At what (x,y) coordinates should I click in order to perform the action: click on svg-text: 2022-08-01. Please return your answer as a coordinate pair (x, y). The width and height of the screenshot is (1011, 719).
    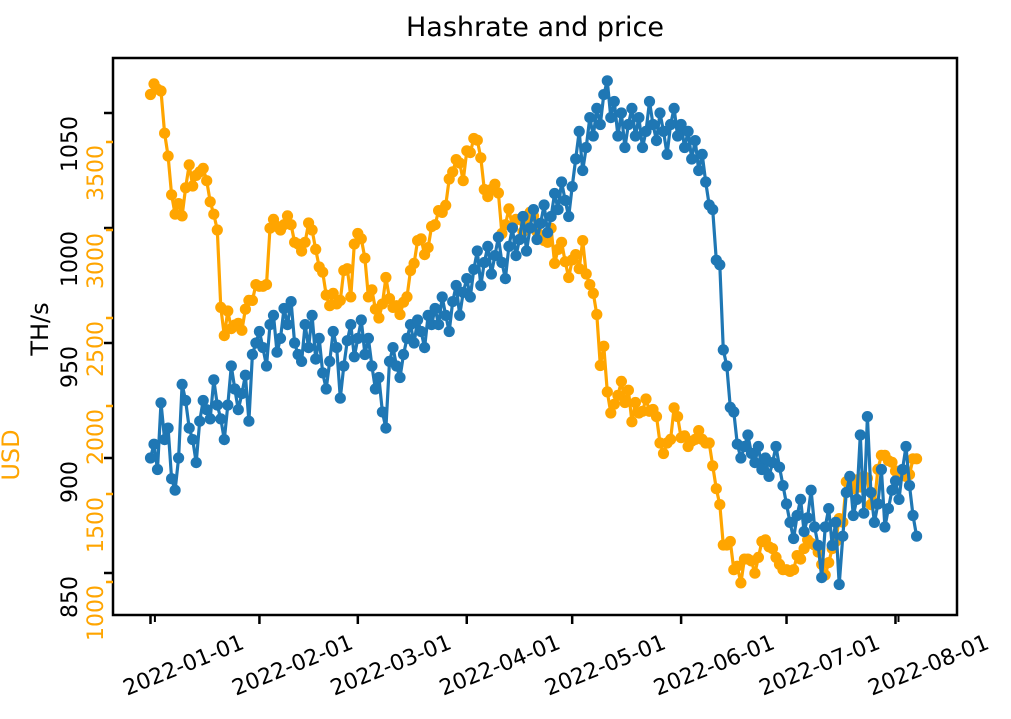
    Looking at the image, I should click on (929, 665).